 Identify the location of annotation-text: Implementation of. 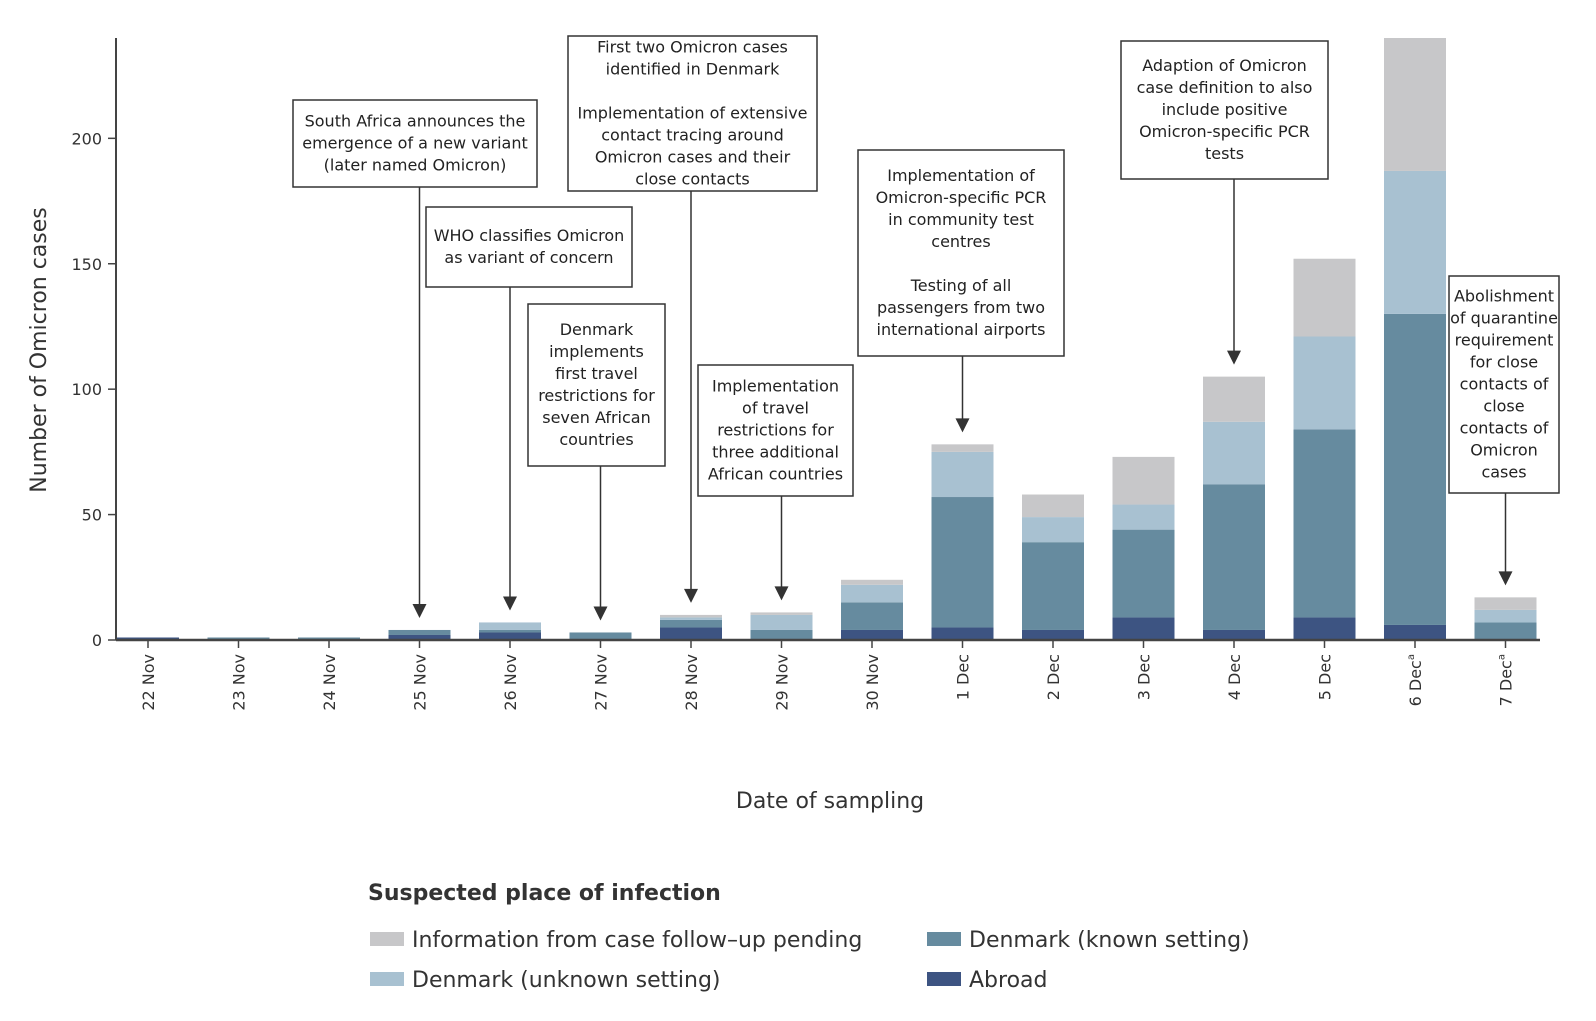
(961, 175).